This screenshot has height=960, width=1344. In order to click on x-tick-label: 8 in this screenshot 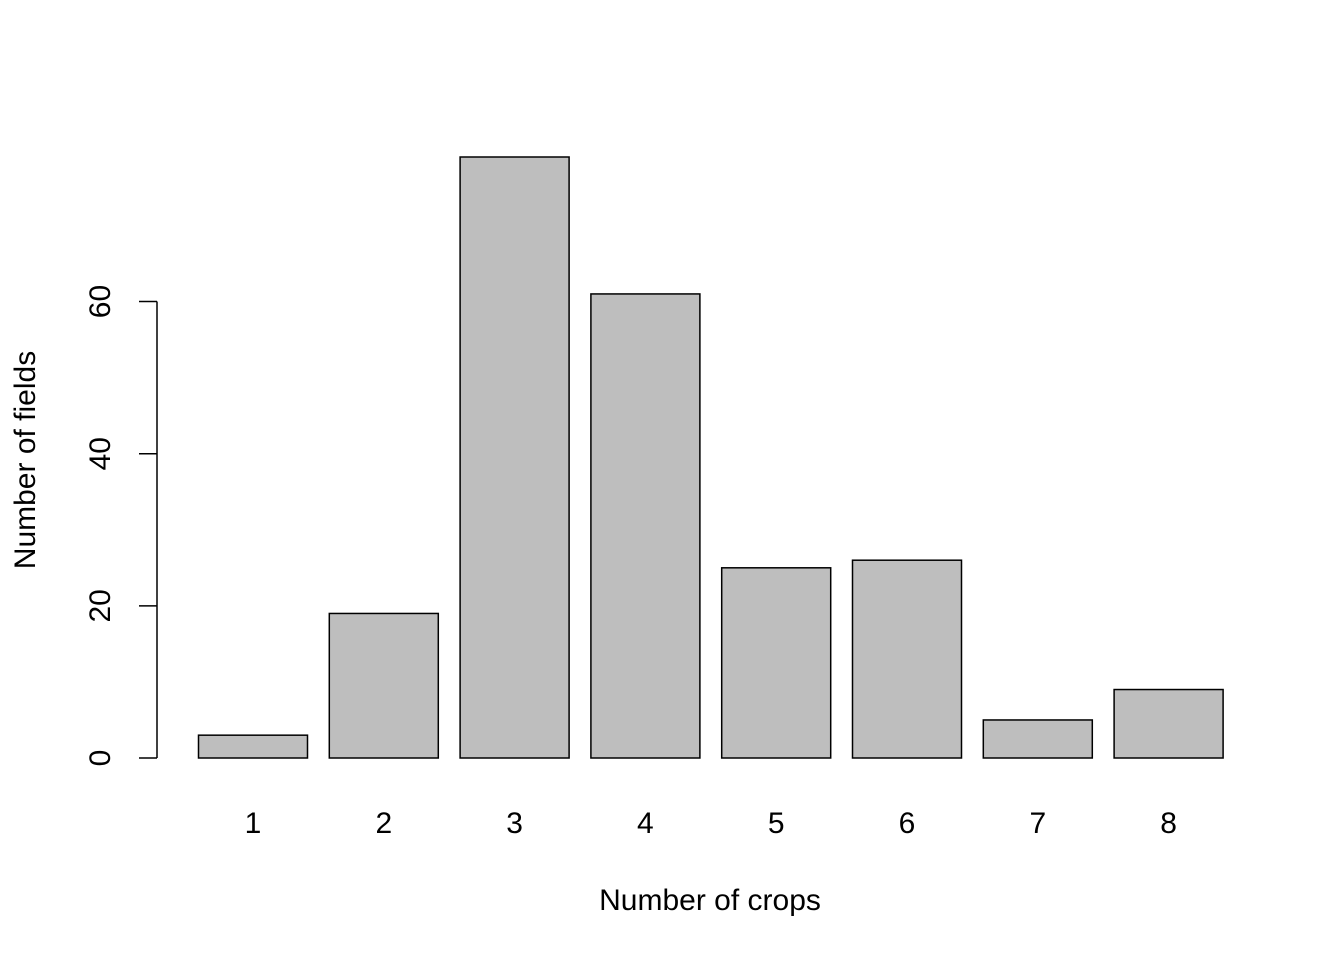, I will do `click(1168, 823)`.